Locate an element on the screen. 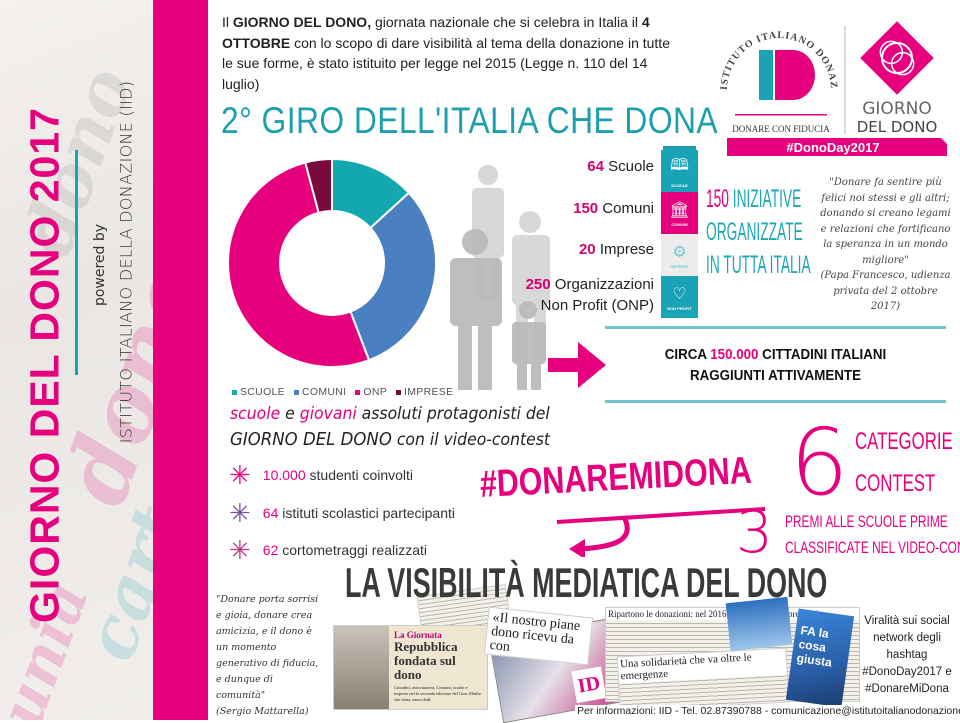 This screenshot has width=960, height=723. svg-text: GIORNO is located at coordinates (896, 109).